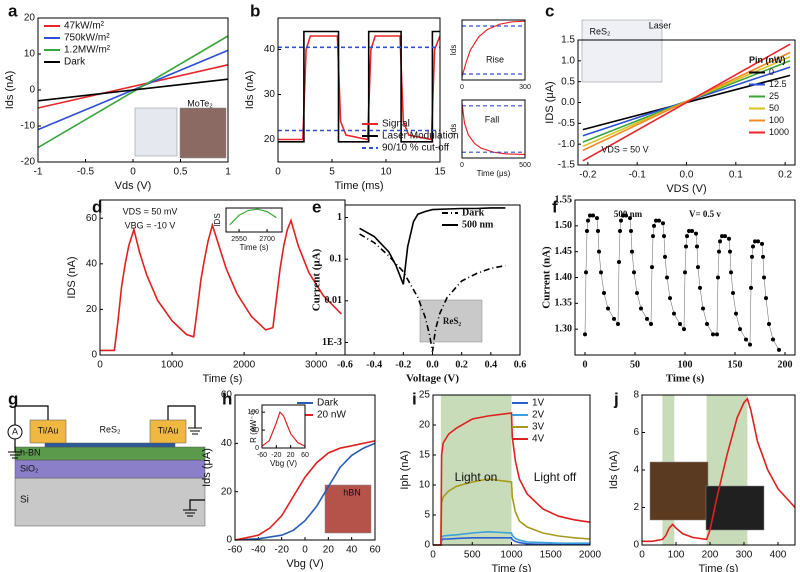 The width and height of the screenshot is (800, 572). Describe the element at coordinates (13, 10) in the screenshot. I see `panel-label: a` at that location.